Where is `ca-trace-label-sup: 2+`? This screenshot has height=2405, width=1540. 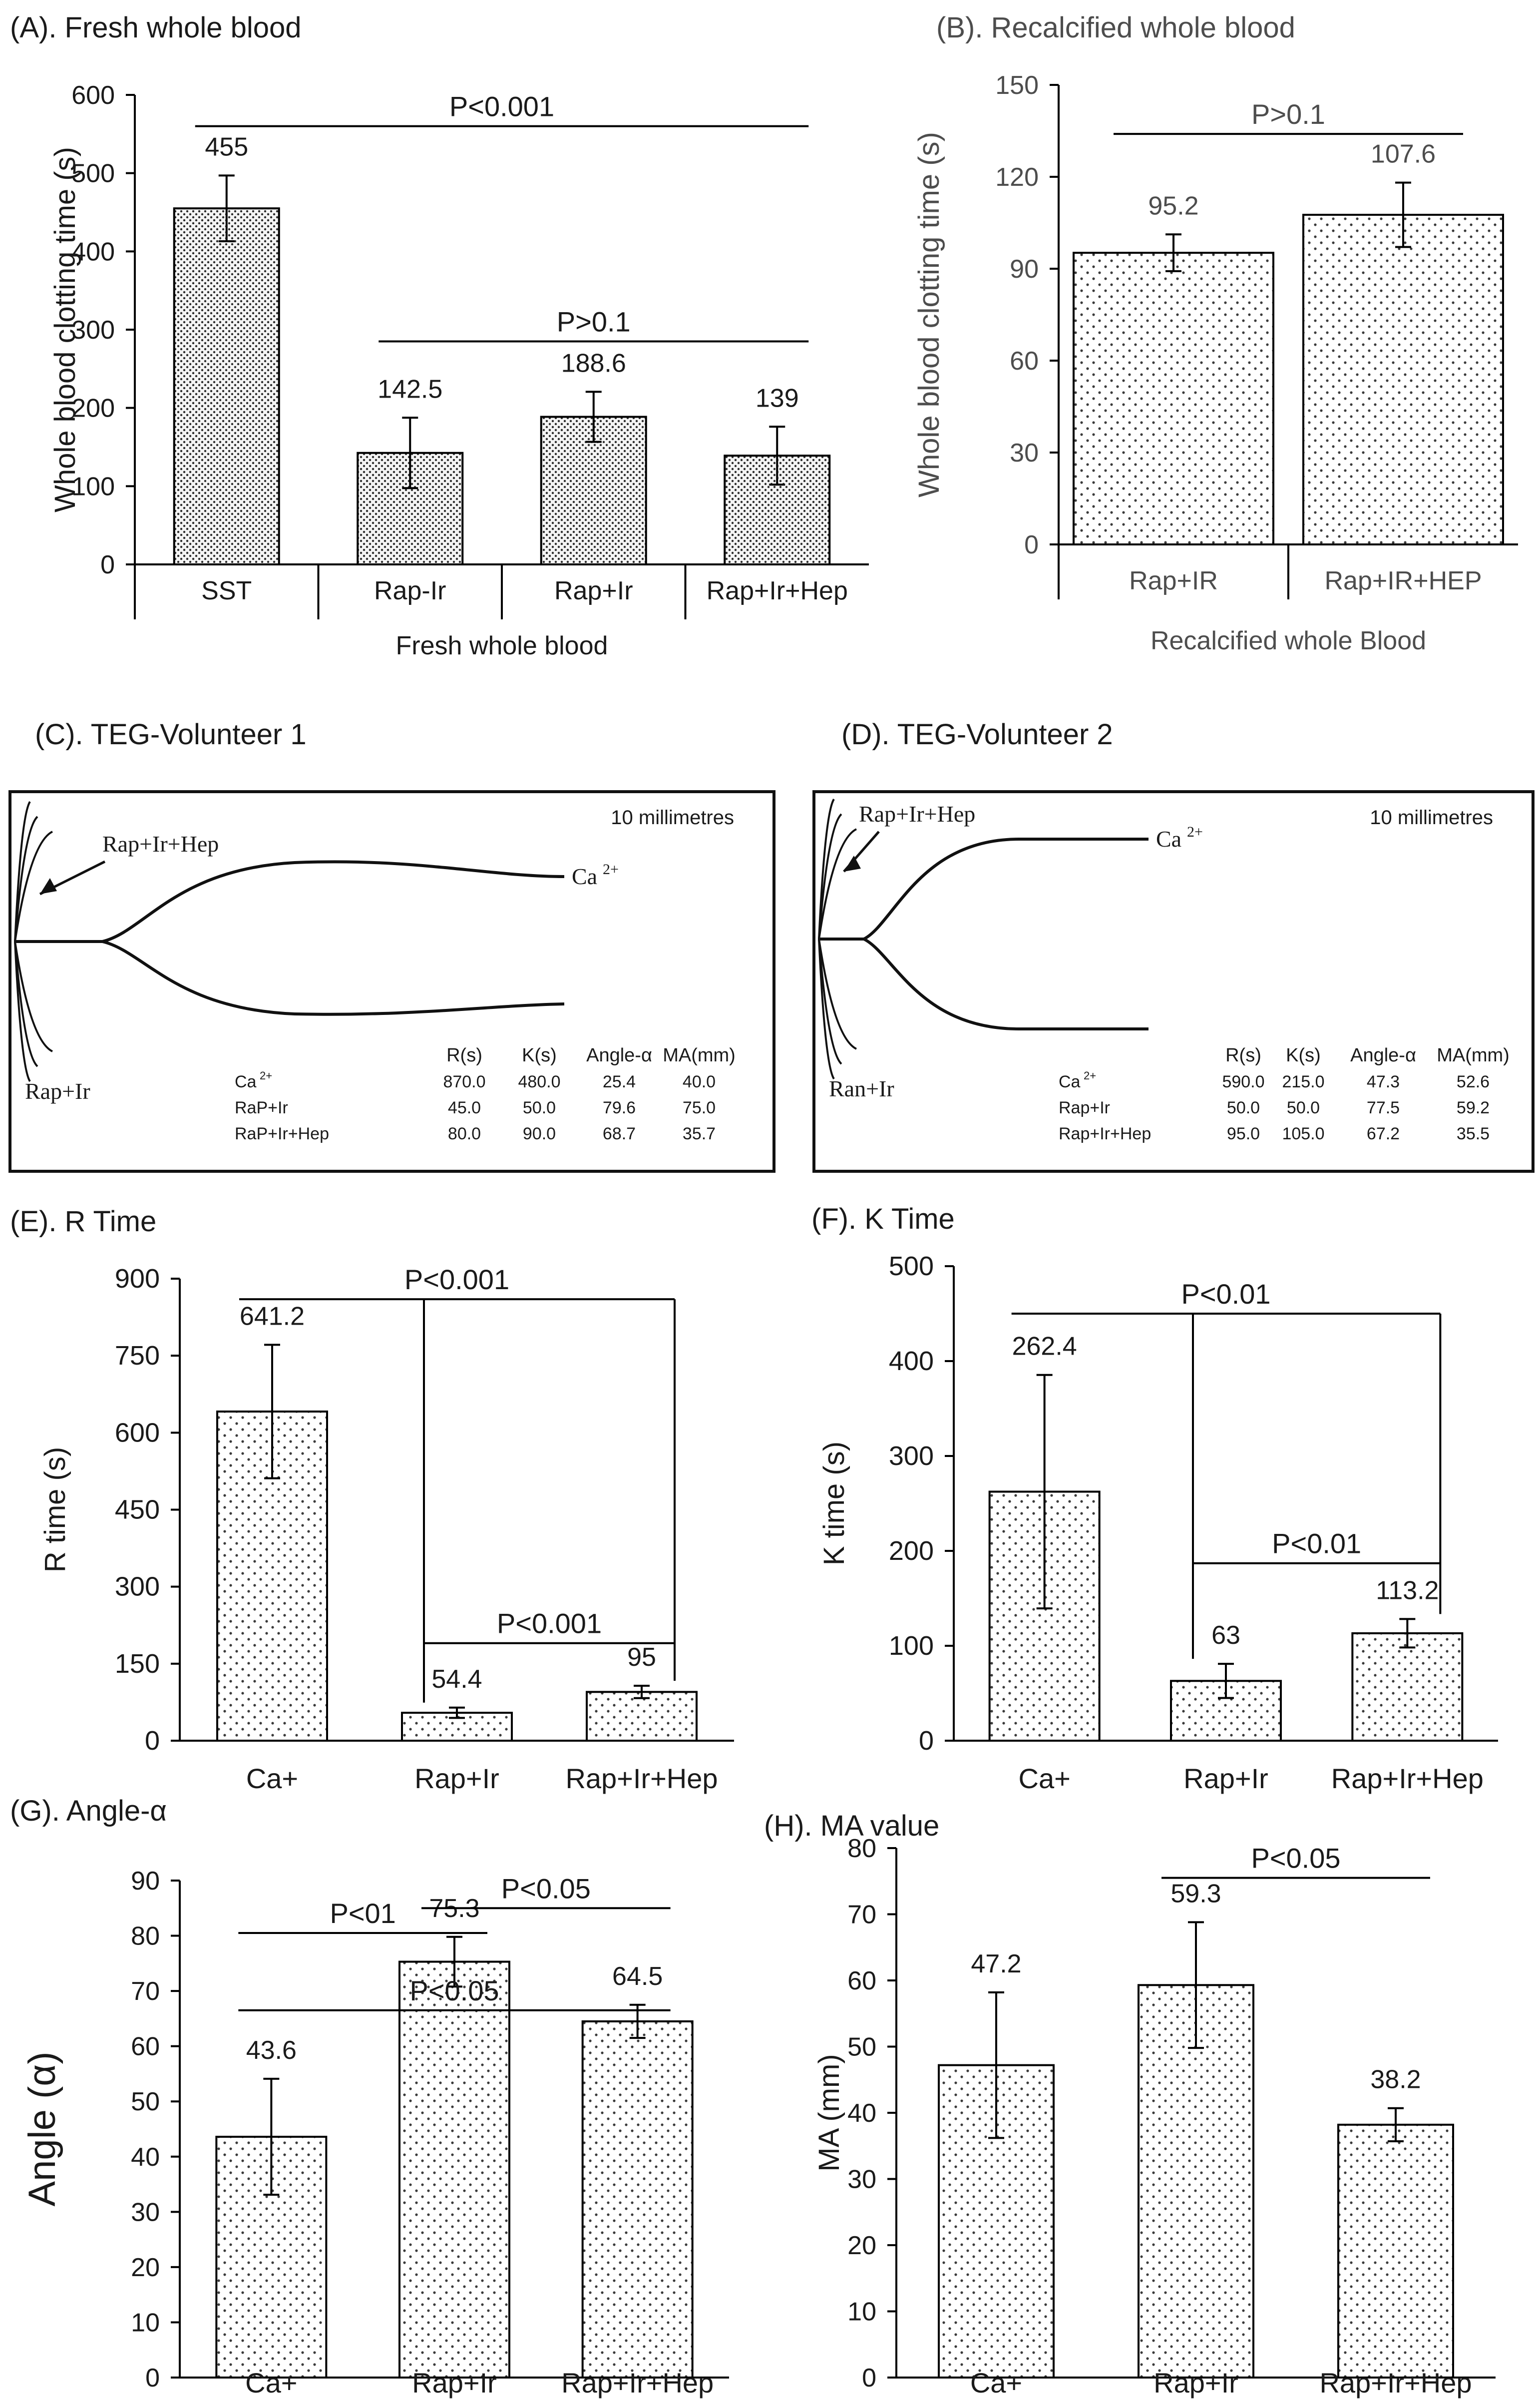 ca-trace-label-sup: 2+ is located at coordinates (1195, 832).